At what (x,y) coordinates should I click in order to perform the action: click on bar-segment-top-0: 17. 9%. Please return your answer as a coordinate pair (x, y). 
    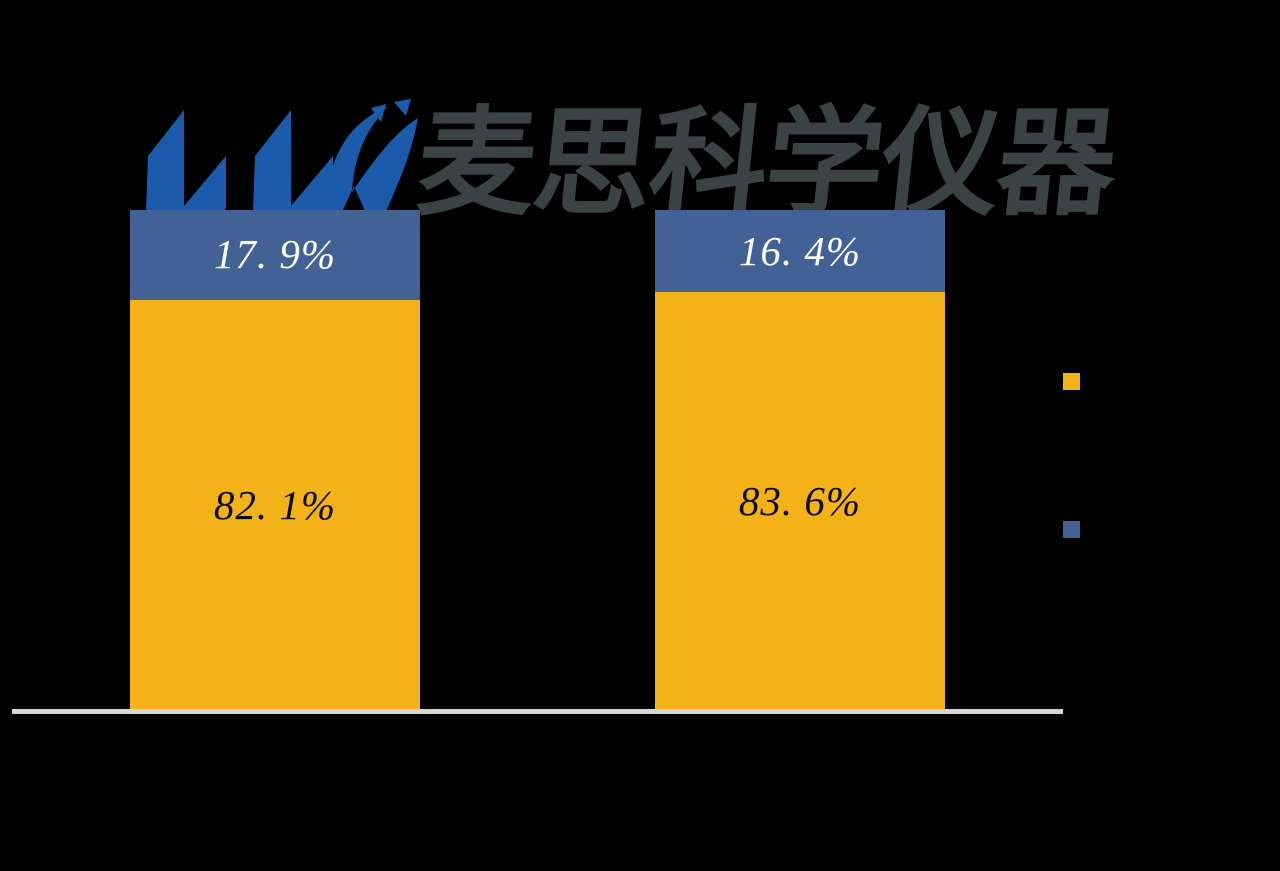
    Looking at the image, I should click on (275, 255).